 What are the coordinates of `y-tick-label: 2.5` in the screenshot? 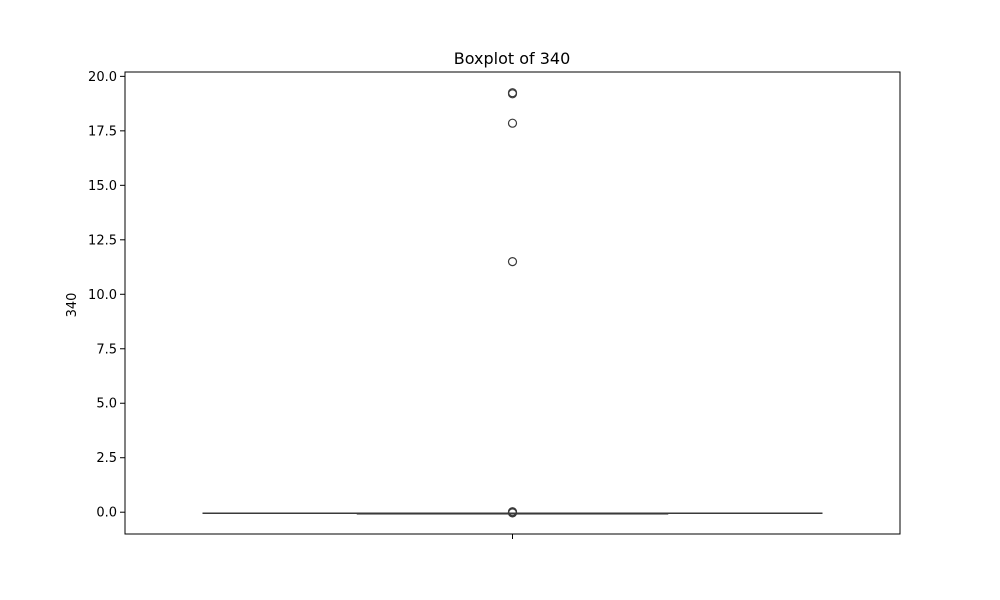 It's located at (106, 458).